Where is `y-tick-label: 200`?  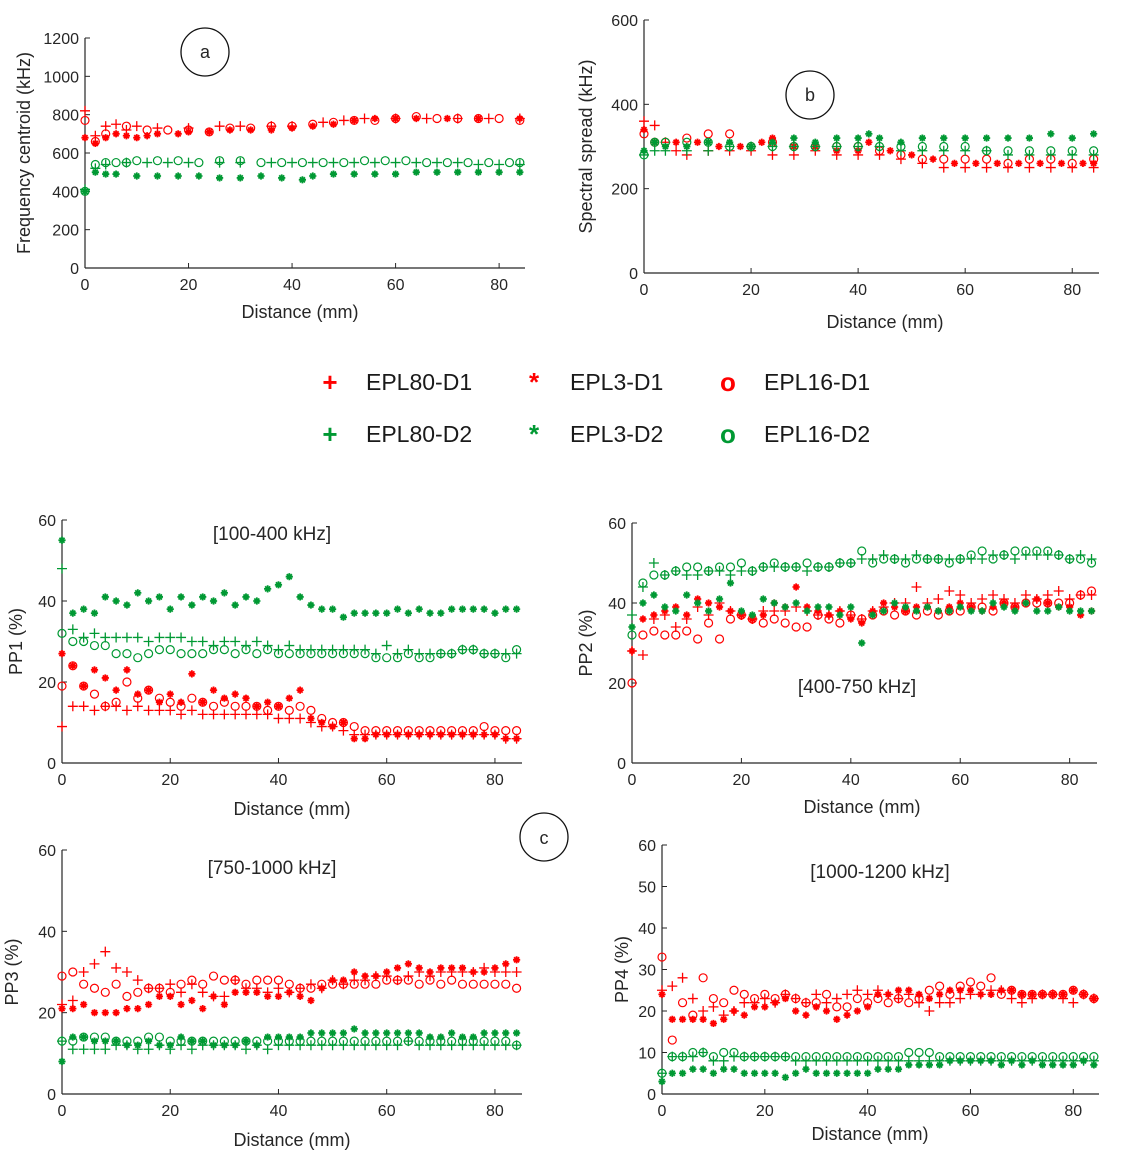
y-tick-label: 200 is located at coordinates (624, 190).